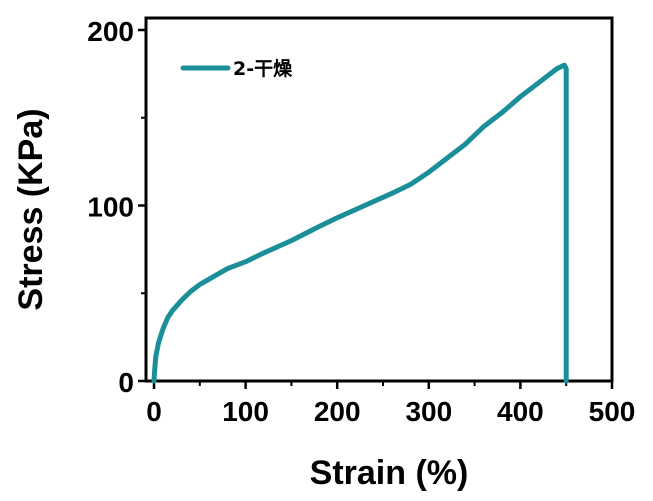  I want to click on x-tick-label: 200, so click(337, 411).